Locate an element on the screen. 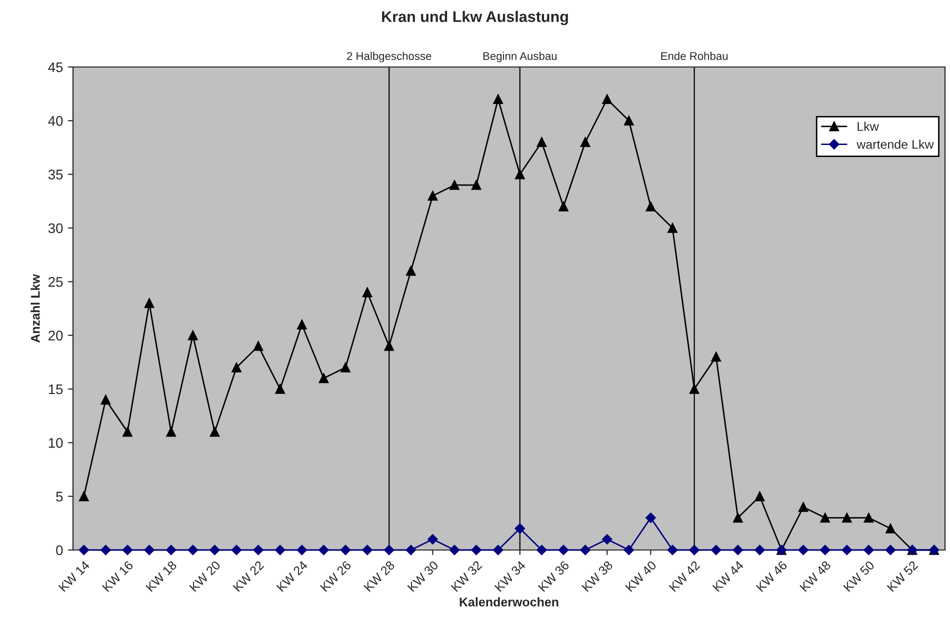  y-tick-label: 30 is located at coordinates (55, 228).